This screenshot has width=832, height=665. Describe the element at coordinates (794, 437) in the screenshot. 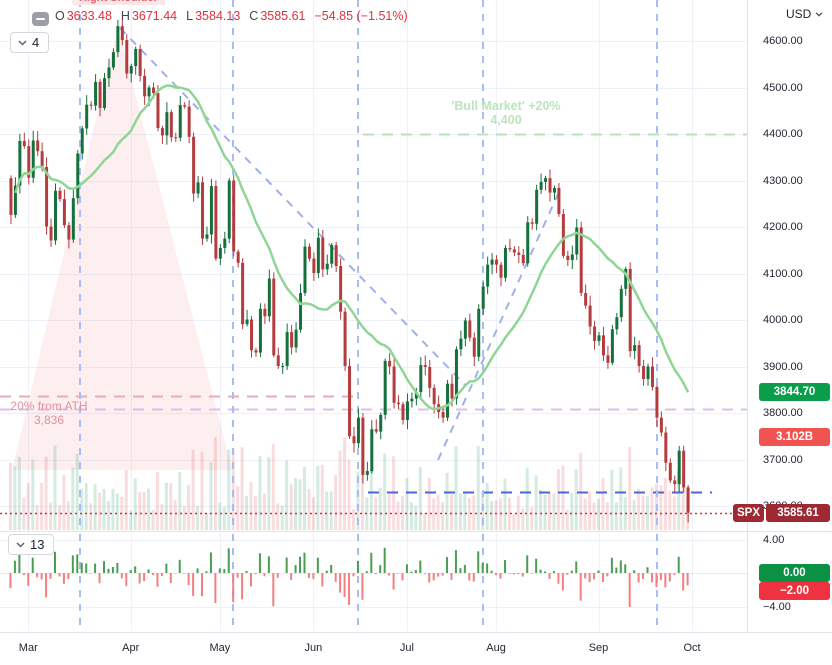

I see `volume-tag: 3.102B` at that location.